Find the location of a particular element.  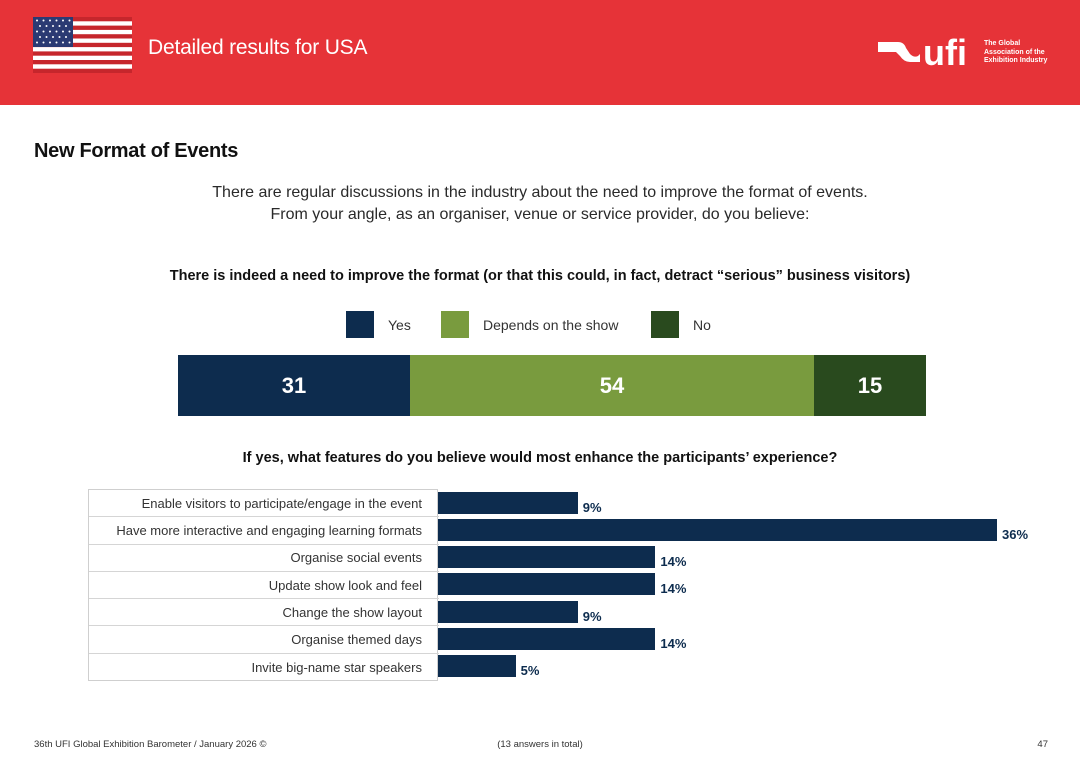

ufi-logo-text: ufi is located at coordinates (945, 52).